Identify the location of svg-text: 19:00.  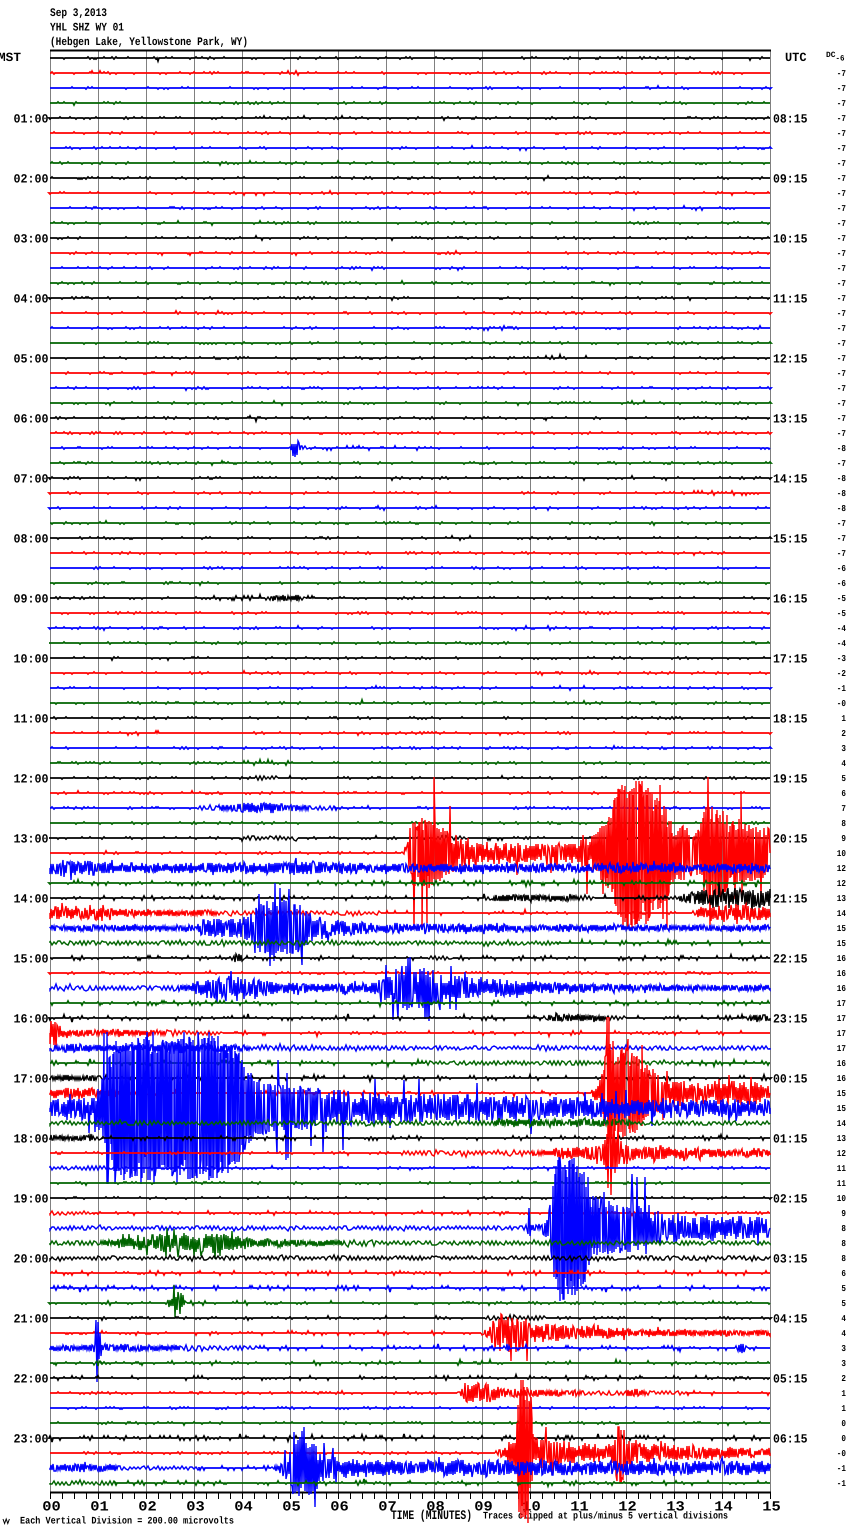
(31, 1200).